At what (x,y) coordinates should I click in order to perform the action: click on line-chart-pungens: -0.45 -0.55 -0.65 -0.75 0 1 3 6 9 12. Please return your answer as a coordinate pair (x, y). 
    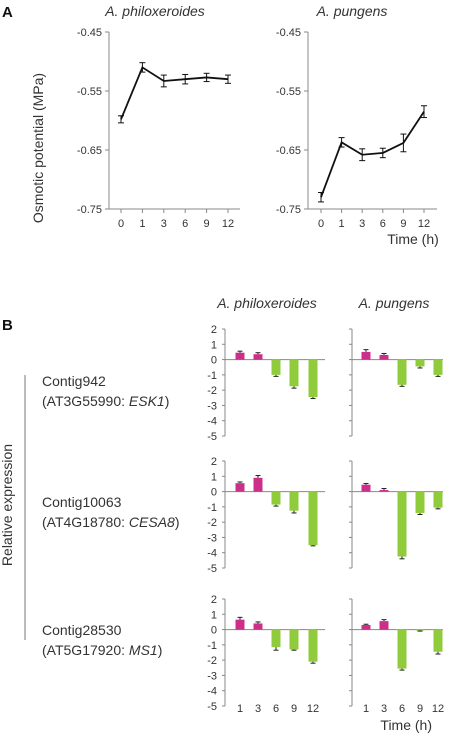
    Looking at the image, I should click on (356, 128).